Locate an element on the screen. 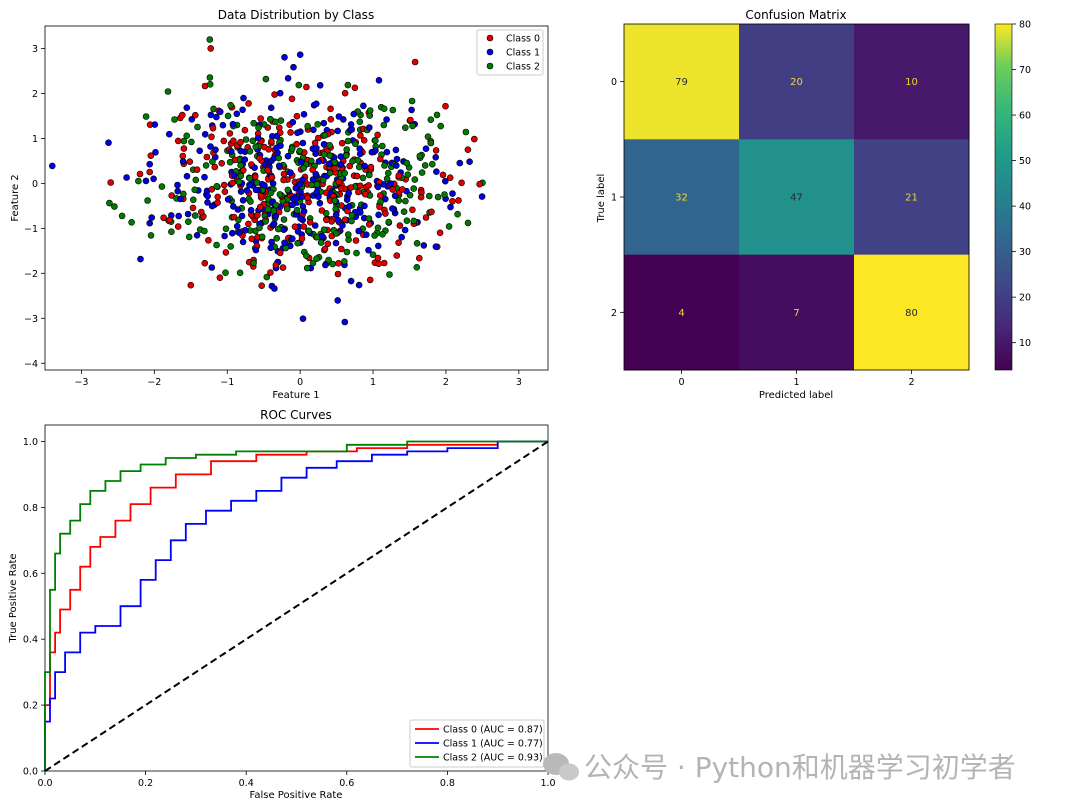 The image size is (1080, 810). y-tick-label: −2 is located at coordinates (31, 274).